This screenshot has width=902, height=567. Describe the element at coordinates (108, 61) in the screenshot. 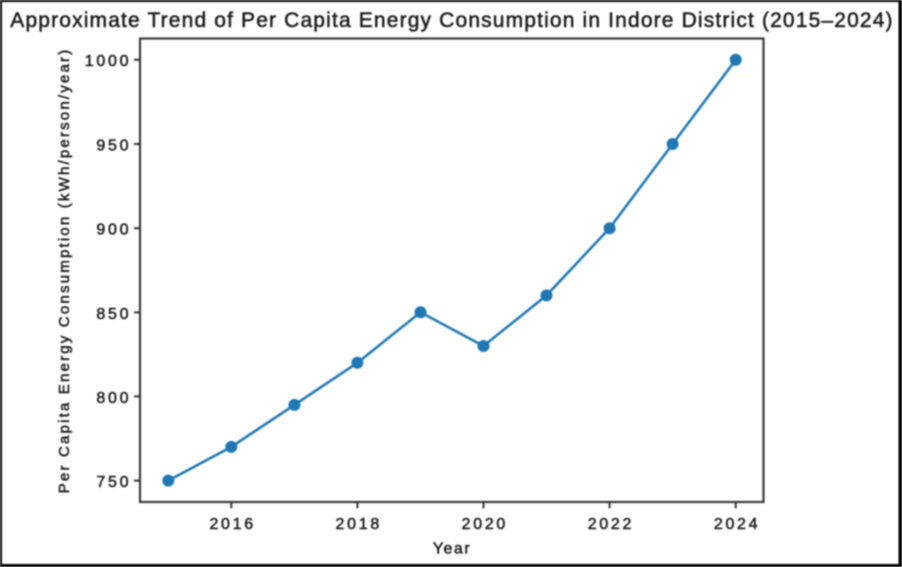

I see `svg-text: 1000` at that location.